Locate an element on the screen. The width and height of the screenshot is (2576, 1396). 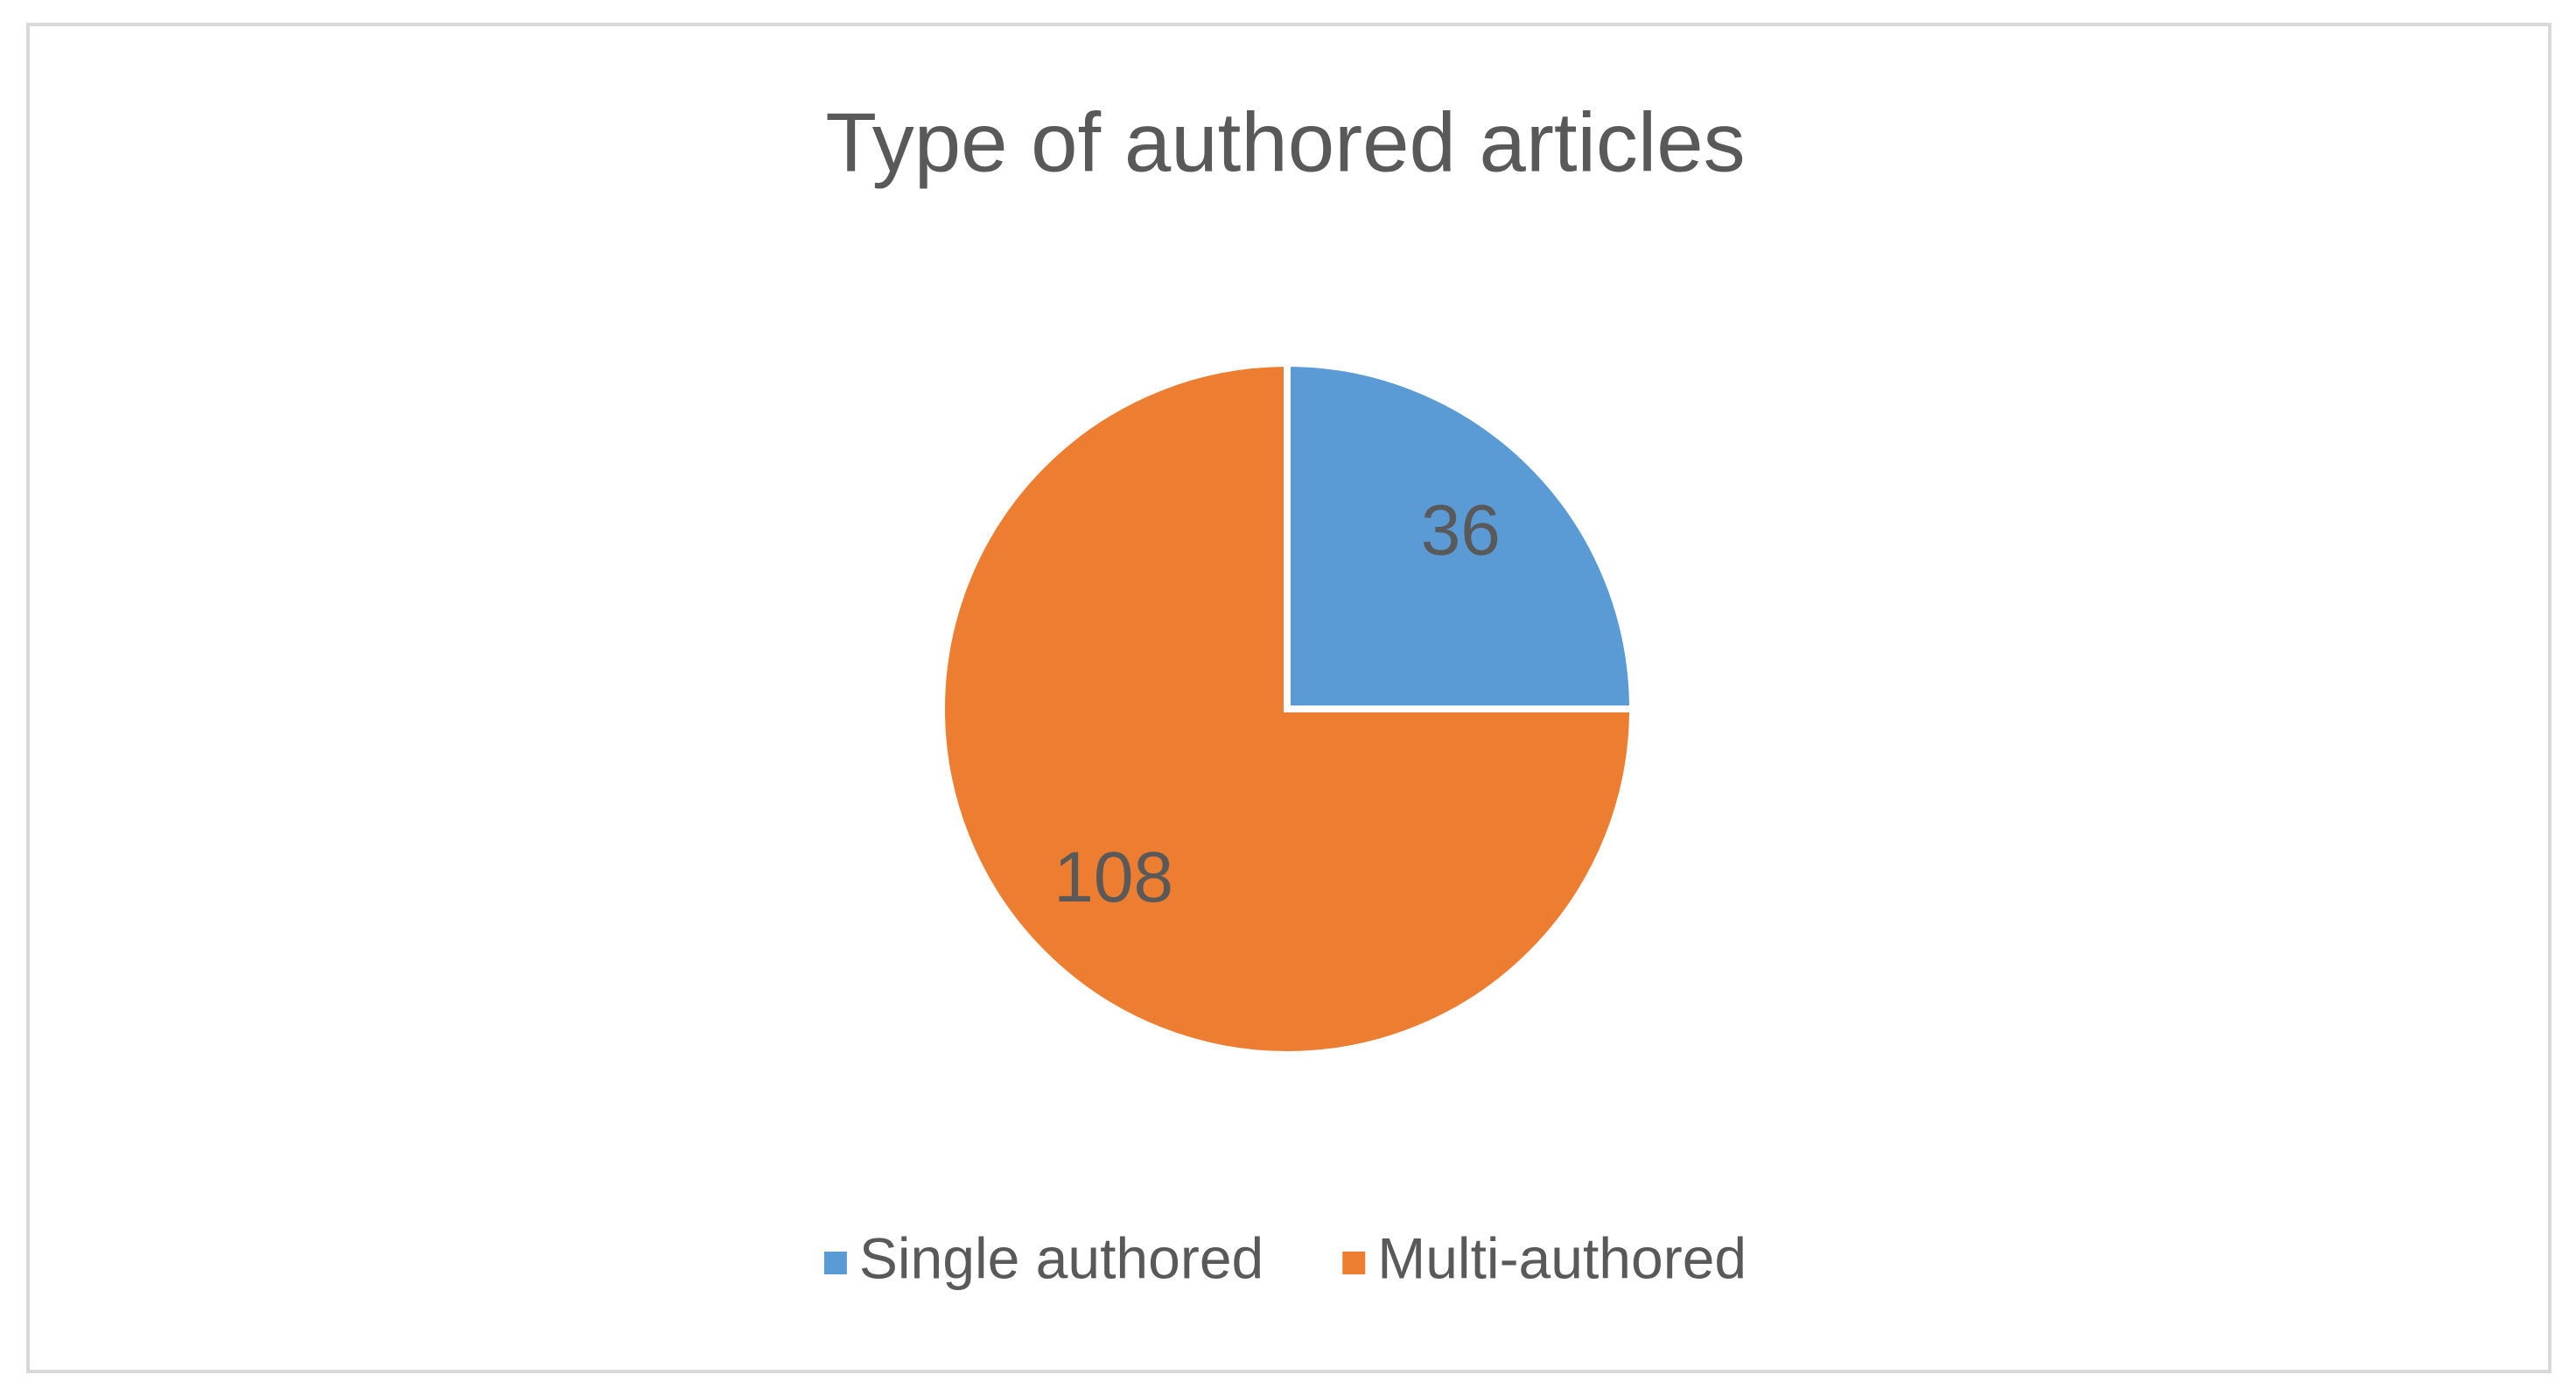
data-label: 108 is located at coordinates (1113, 878).